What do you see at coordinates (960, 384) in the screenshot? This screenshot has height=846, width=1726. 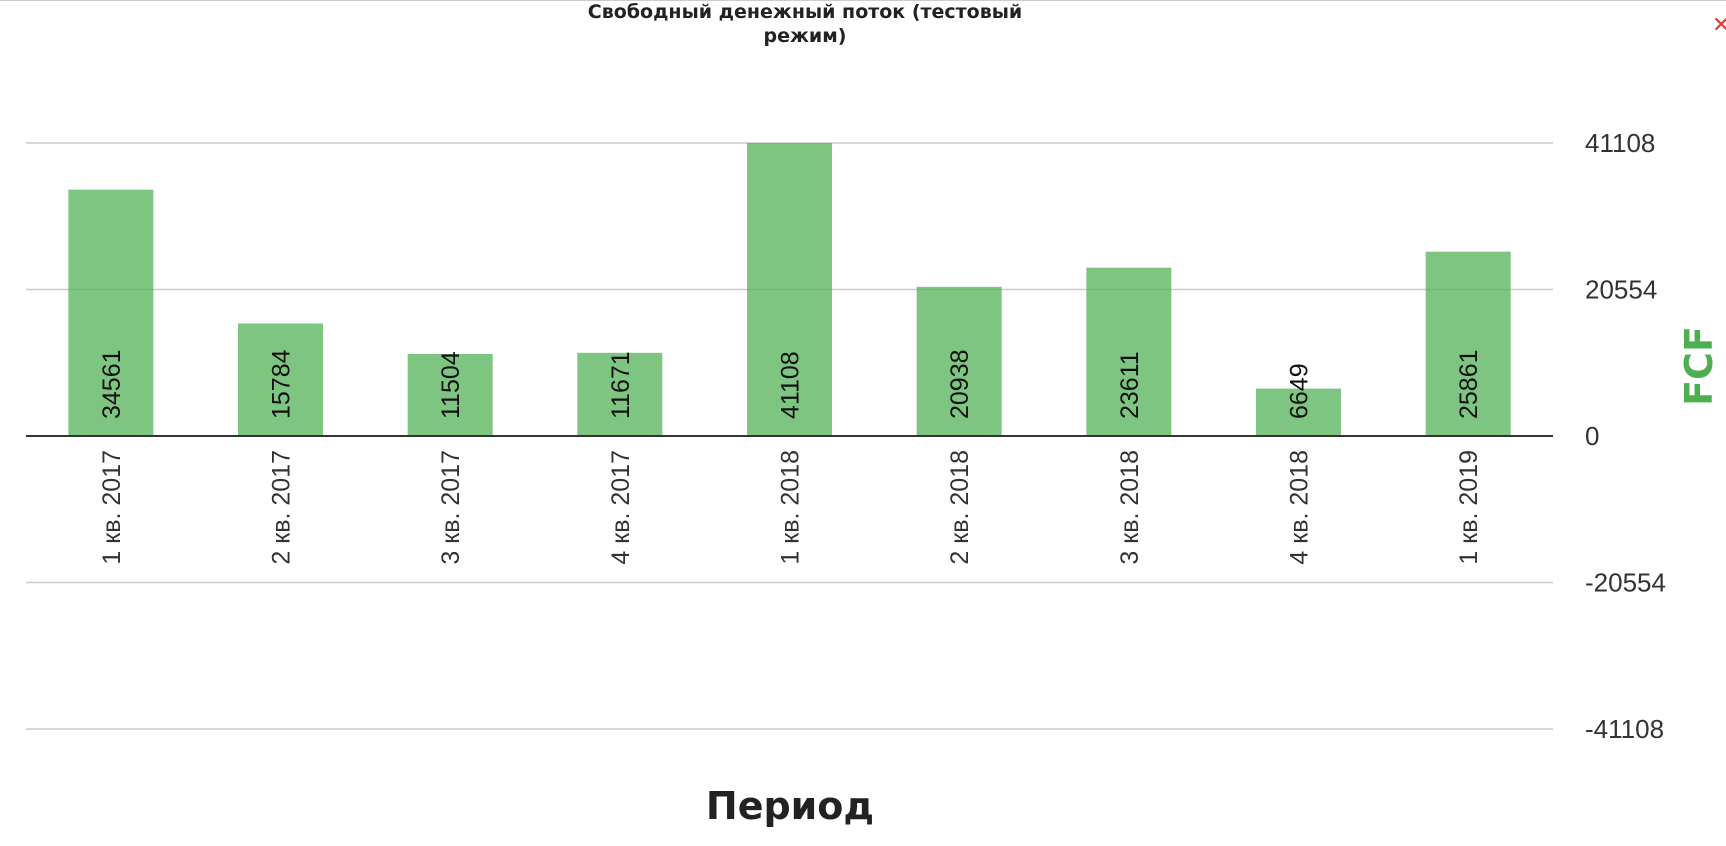 I see `value-label: 20938` at bounding box center [960, 384].